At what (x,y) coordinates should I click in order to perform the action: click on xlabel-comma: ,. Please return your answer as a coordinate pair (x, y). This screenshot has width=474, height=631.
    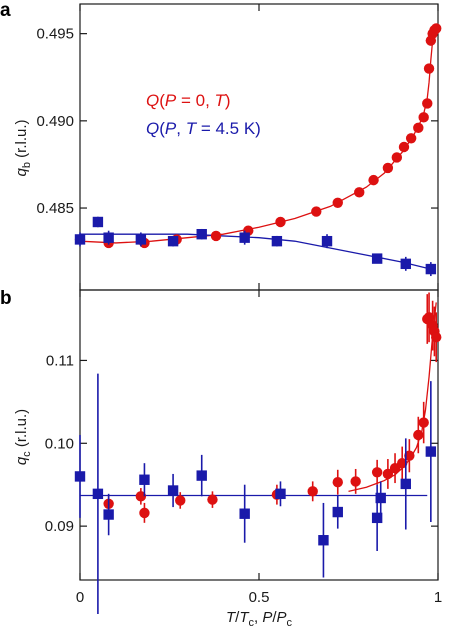
    Looking at the image, I should click on (258, 617).